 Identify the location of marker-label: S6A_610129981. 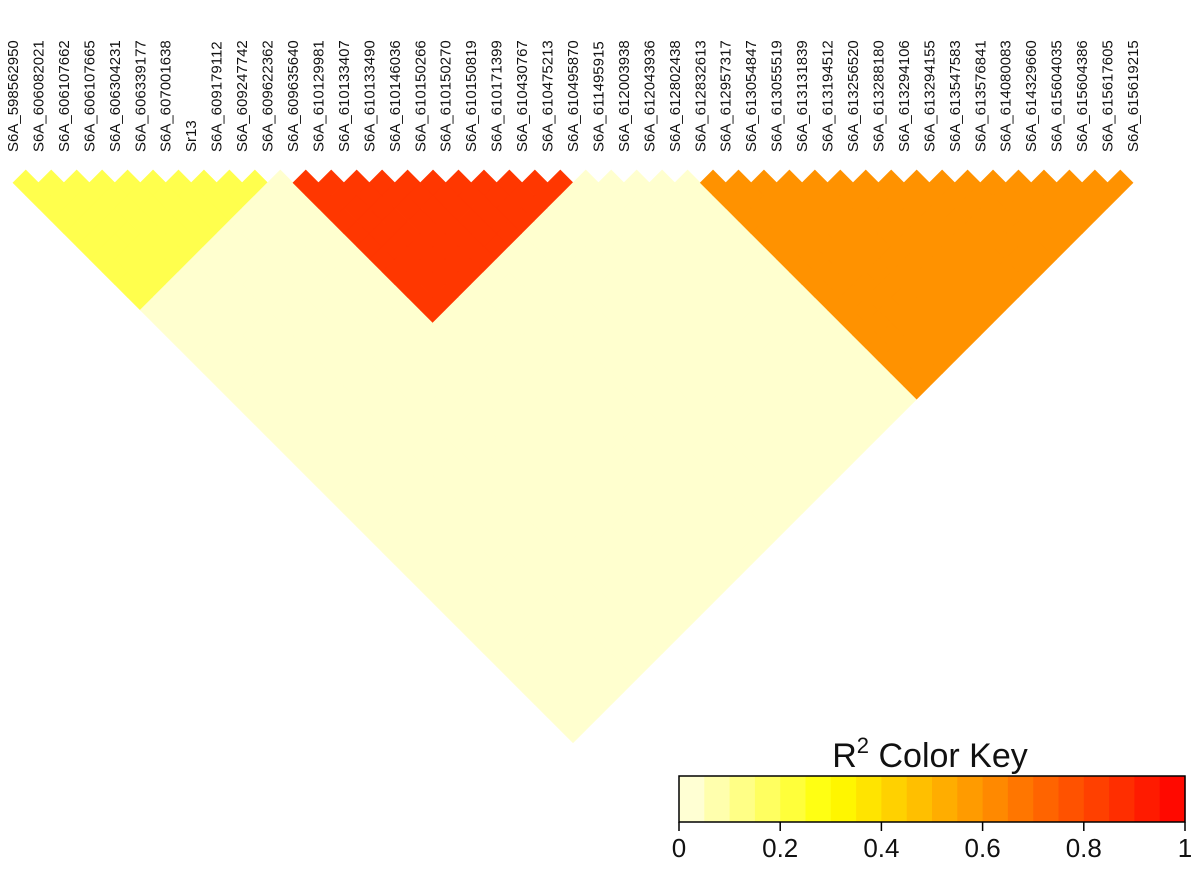
(318, 96).